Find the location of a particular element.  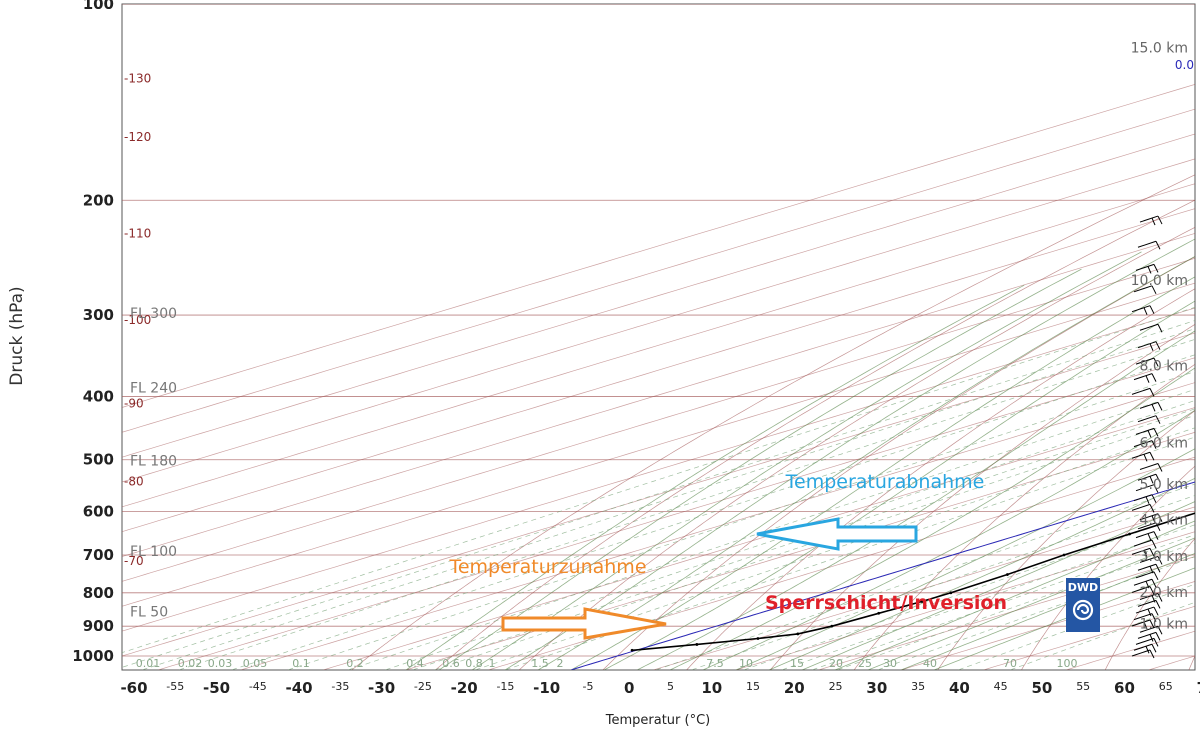

y-tick-label: 600 is located at coordinates (98, 511).